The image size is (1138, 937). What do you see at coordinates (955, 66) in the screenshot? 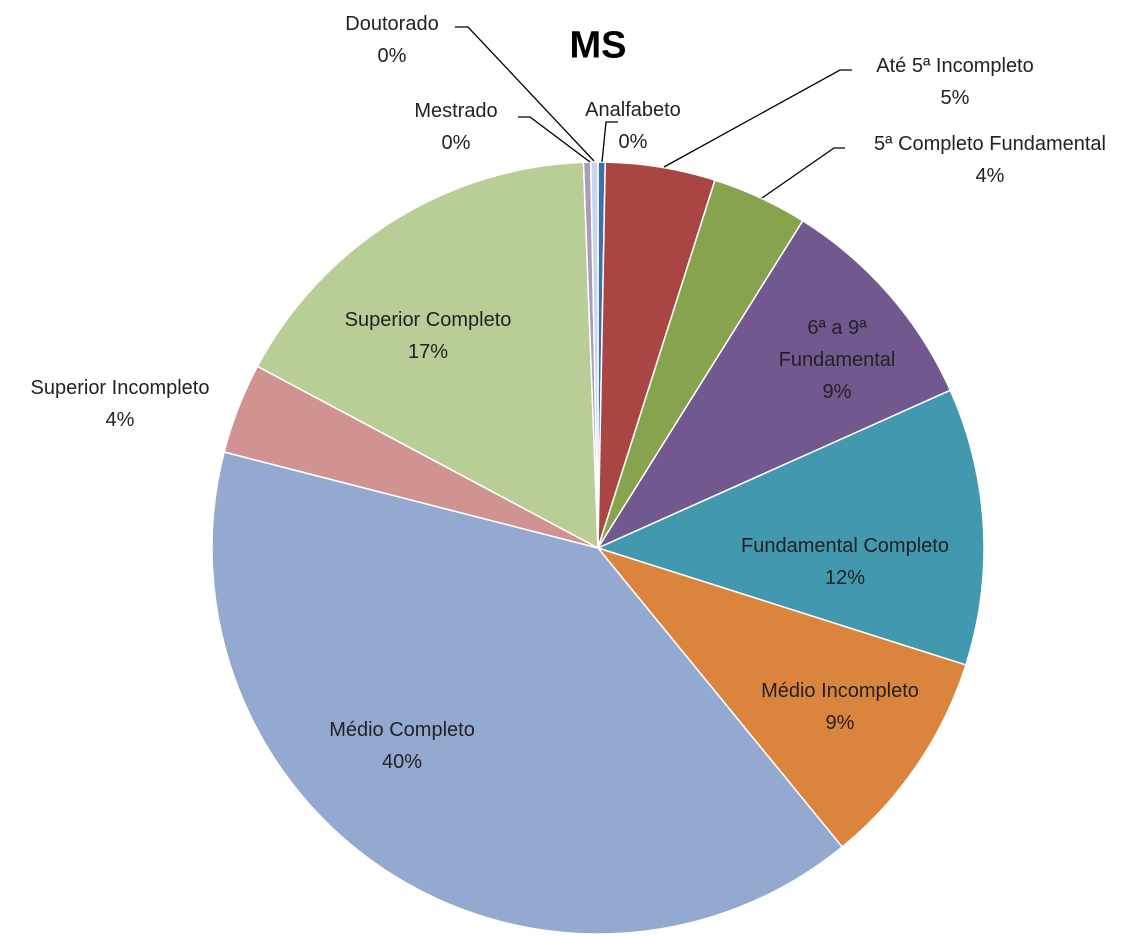
I see `category-label: Até 5ª Incompleto` at bounding box center [955, 66].